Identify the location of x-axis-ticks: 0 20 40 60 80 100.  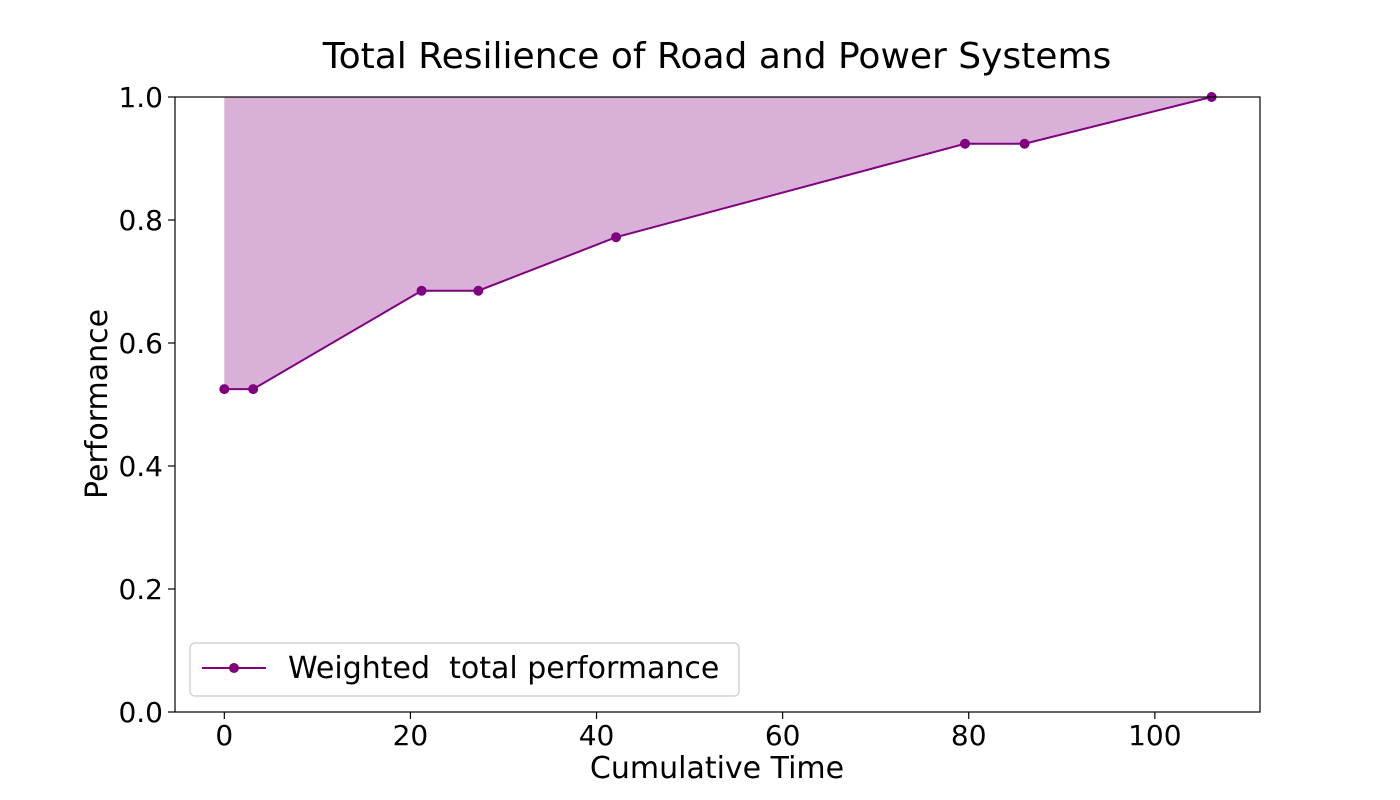
(698, 732).